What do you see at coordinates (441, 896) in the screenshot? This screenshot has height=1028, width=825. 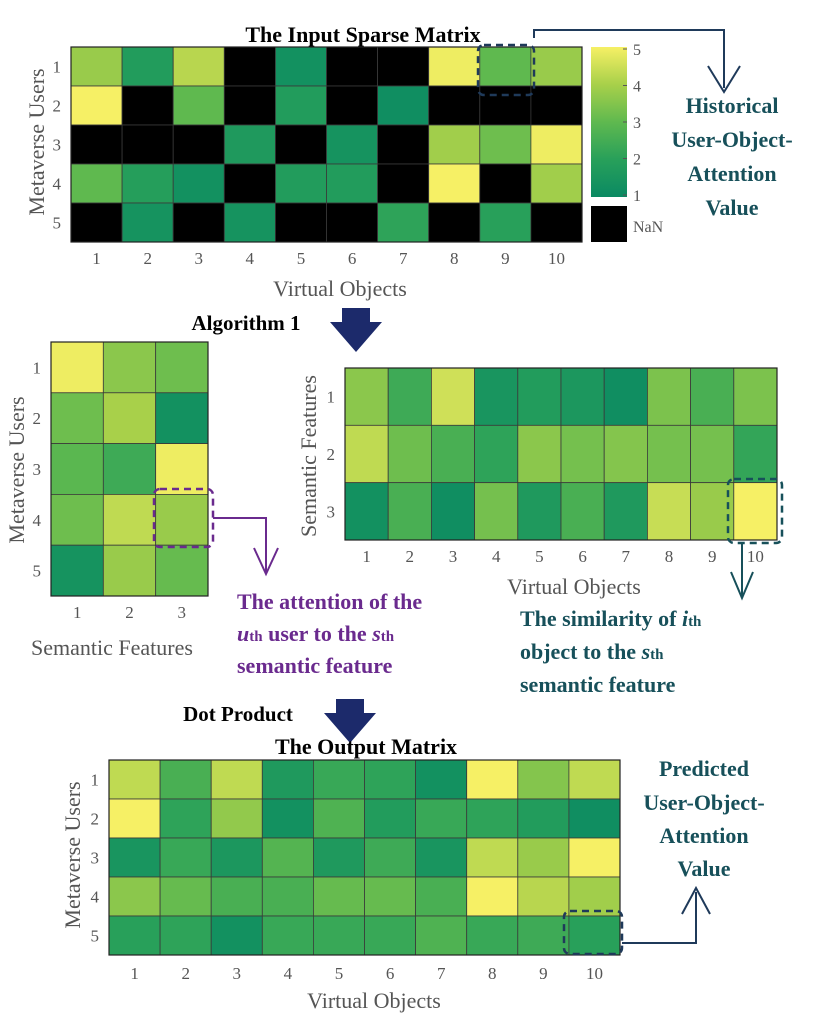 I see `bottom-cell-r4-c7` at bounding box center [441, 896].